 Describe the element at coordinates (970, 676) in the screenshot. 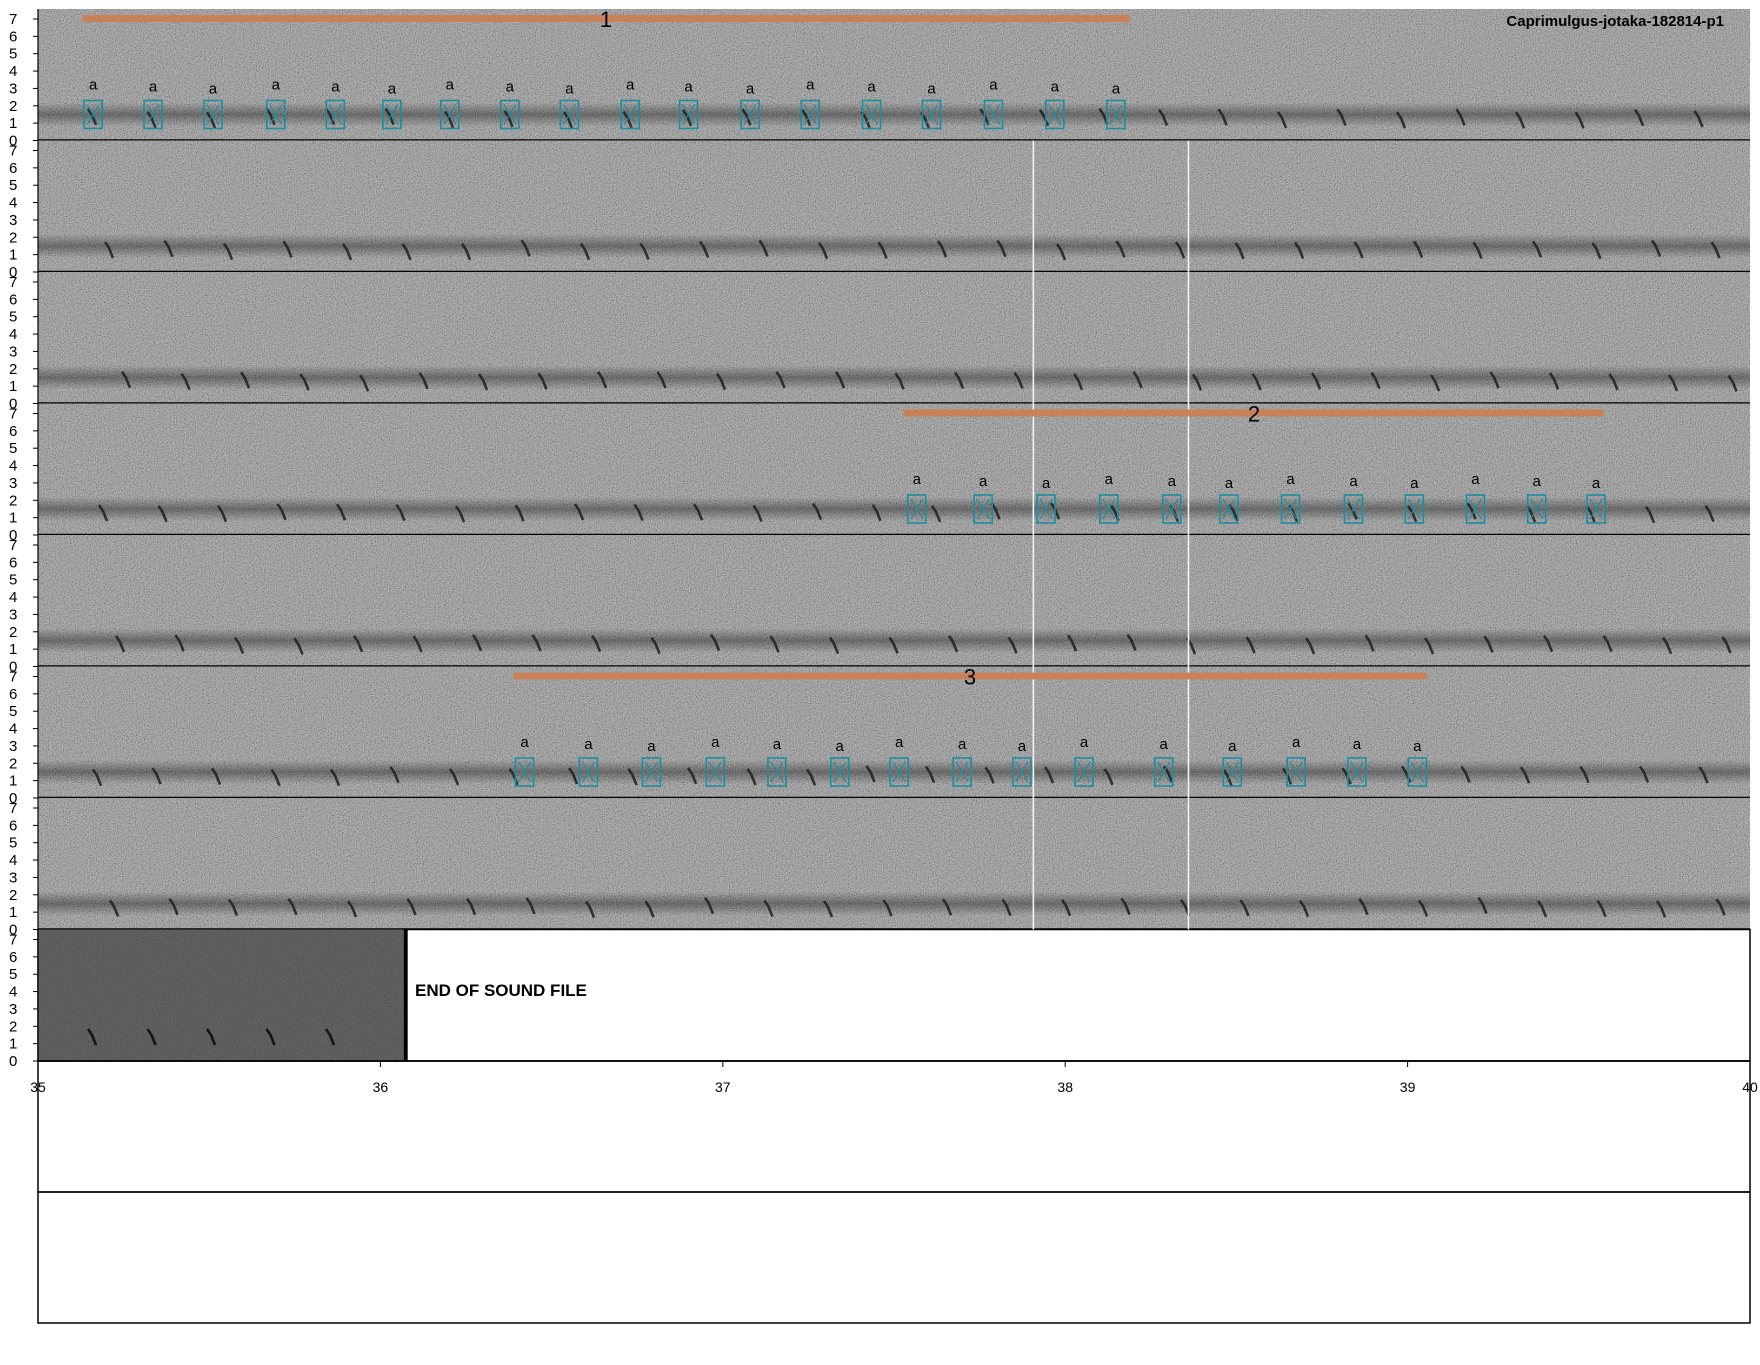

I see `sequence-bar` at that location.